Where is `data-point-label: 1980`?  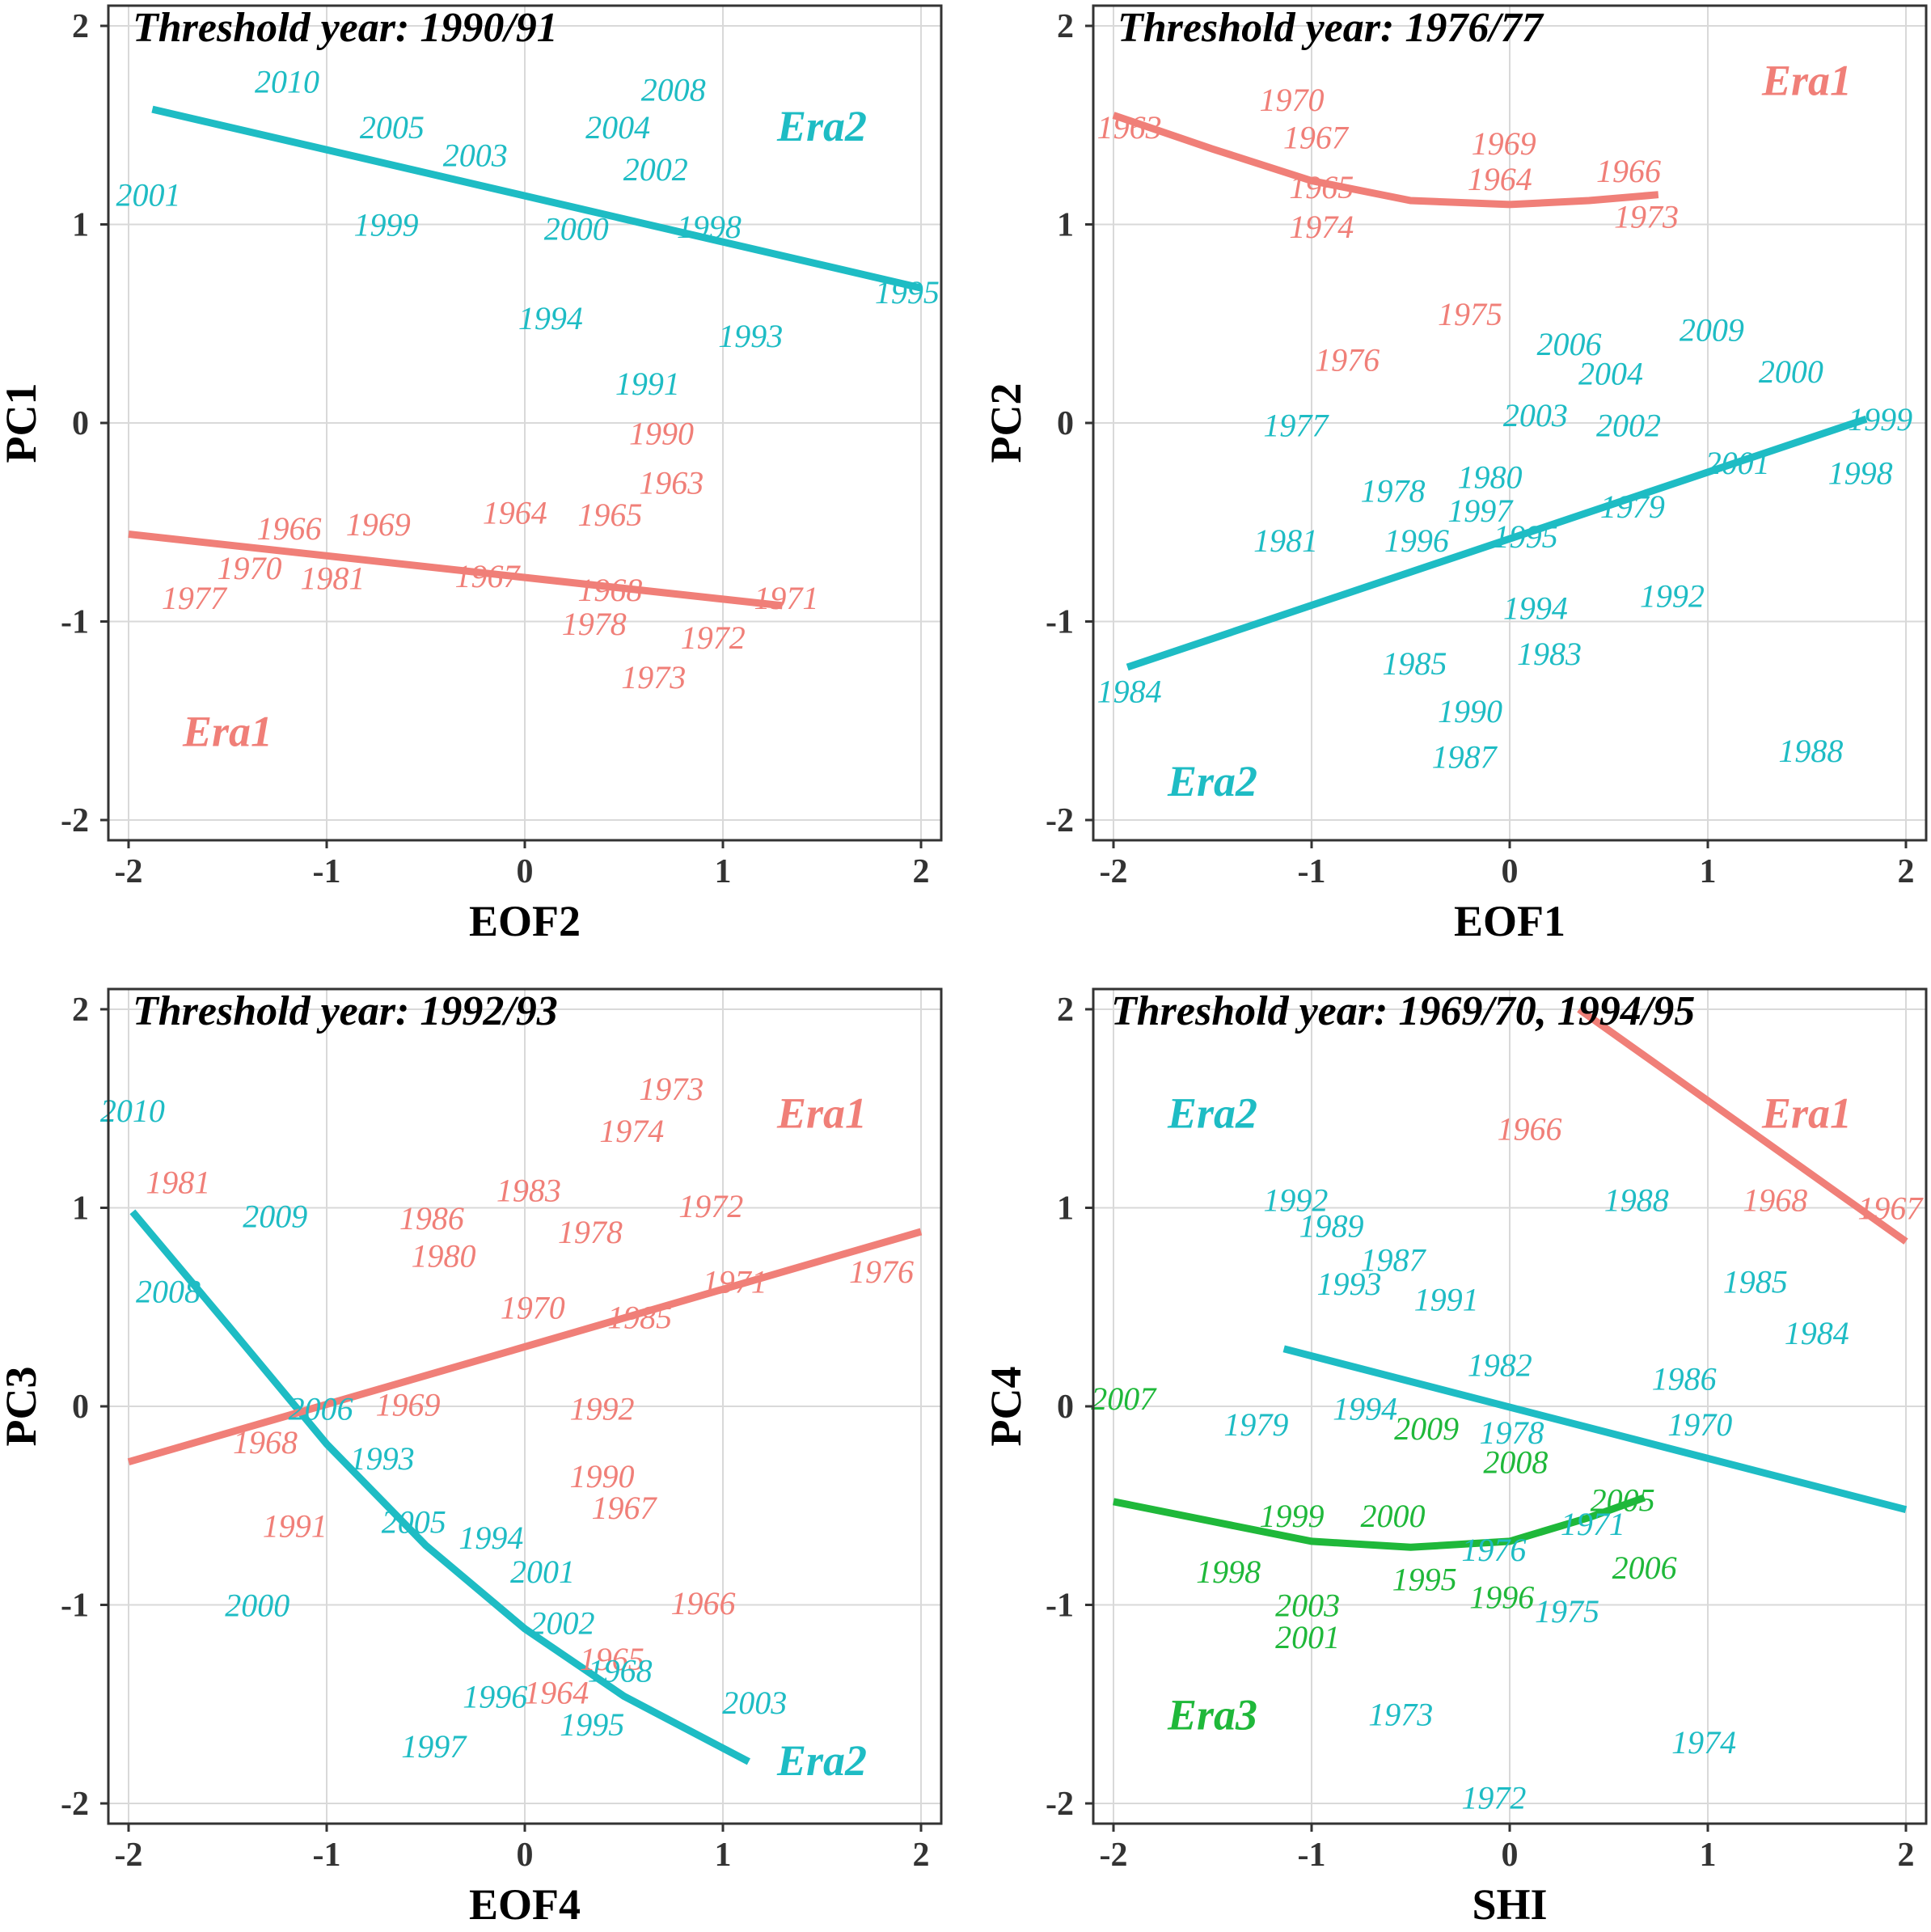 data-point-label: 1980 is located at coordinates (444, 1256).